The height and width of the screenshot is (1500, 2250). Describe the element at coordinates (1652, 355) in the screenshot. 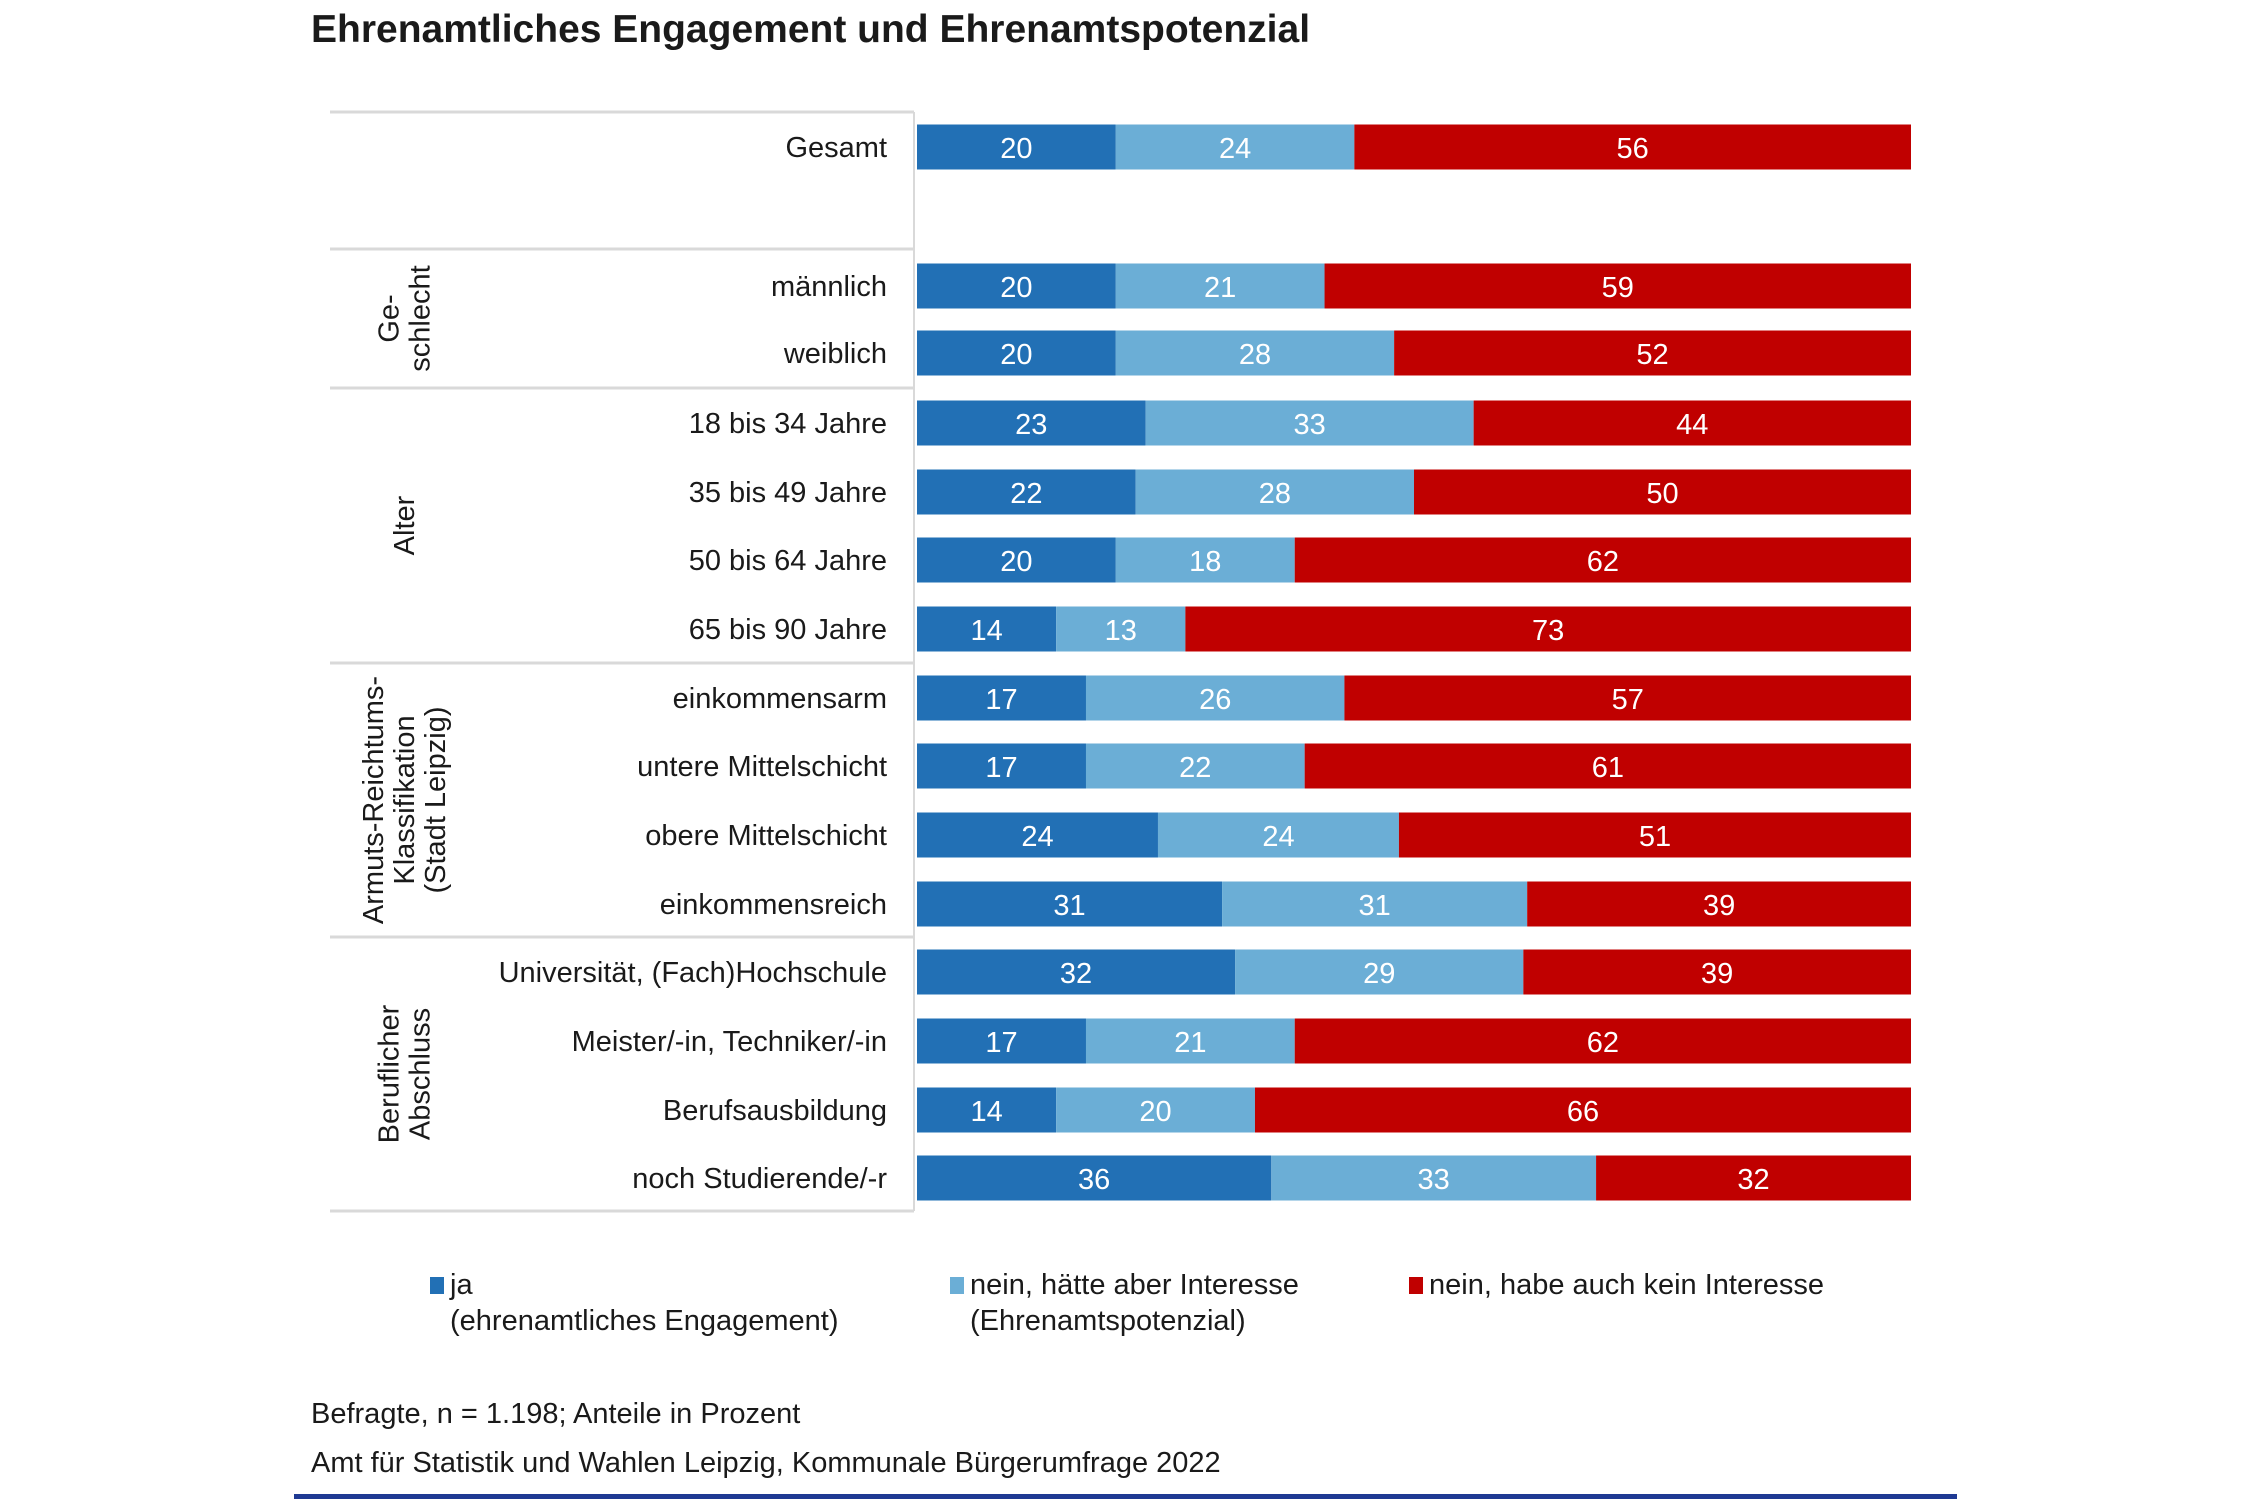

I see `data-label: 52` at that location.